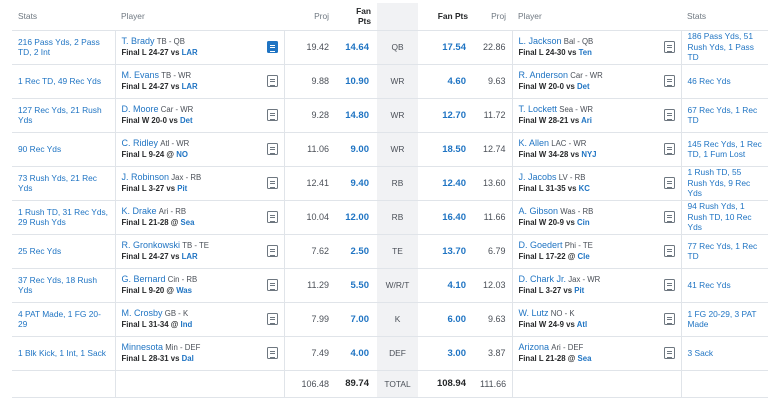  Describe the element at coordinates (724, 115) in the screenshot. I see `right-stats: 67 Rec Yds, 1 Rec TD` at that location.